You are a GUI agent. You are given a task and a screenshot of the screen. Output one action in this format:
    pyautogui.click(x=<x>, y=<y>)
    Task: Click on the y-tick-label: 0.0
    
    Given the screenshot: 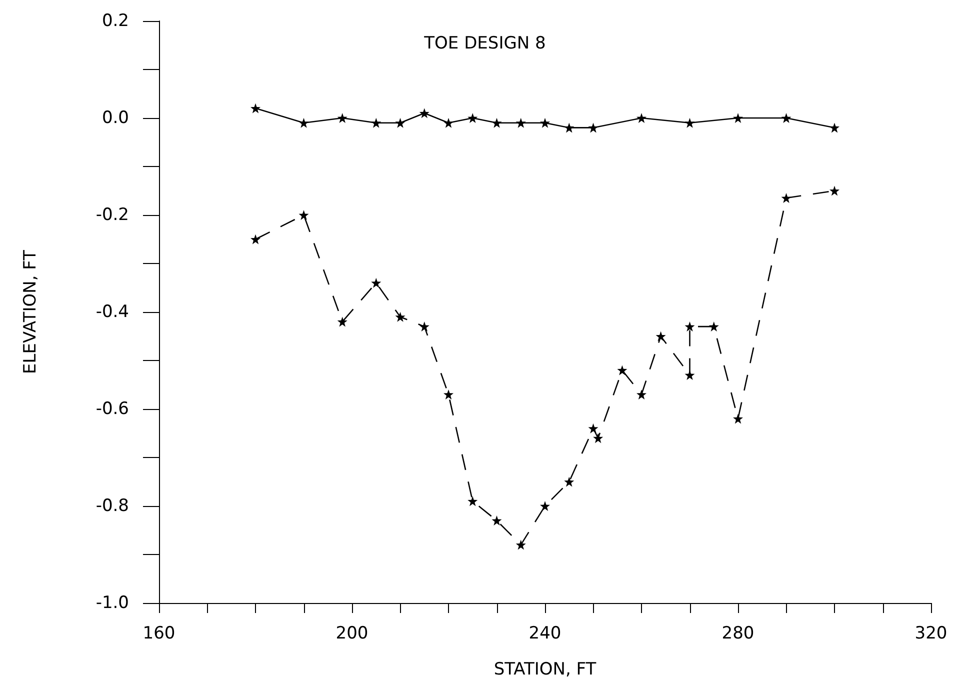 What is the action you would take?
    pyautogui.click(x=115, y=118)
    